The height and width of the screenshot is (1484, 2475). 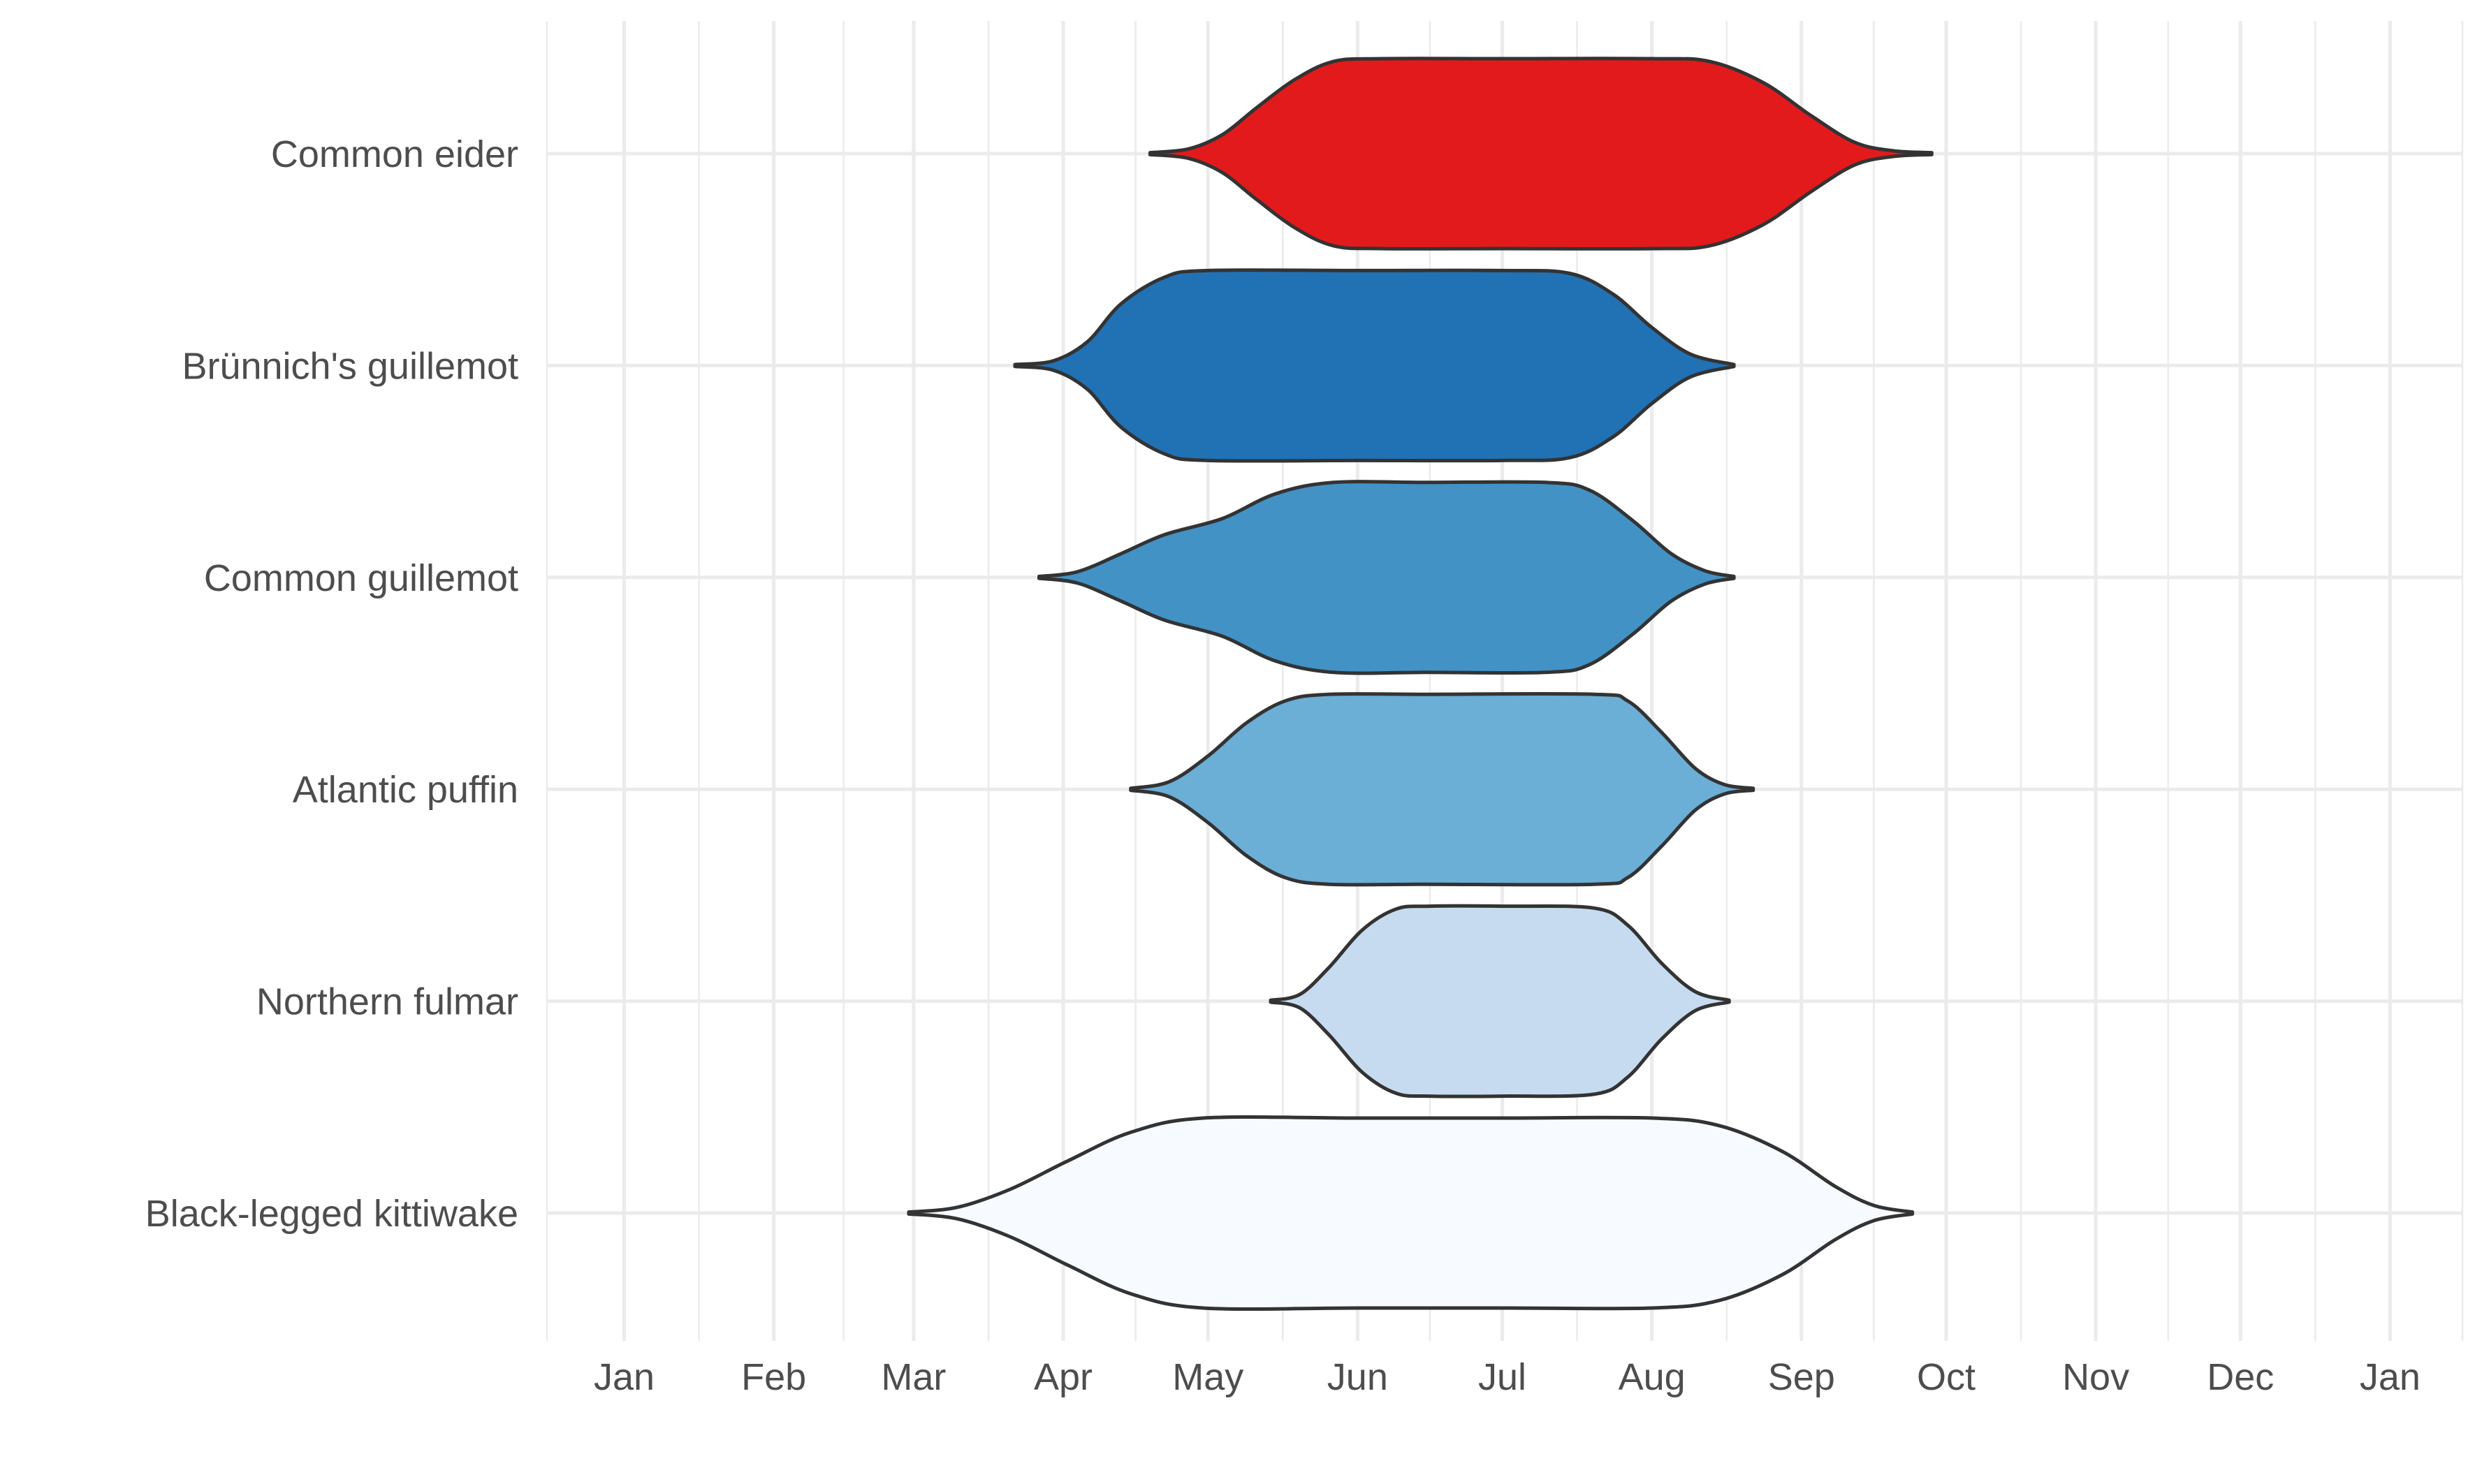 What do you see at coordinates (387, 1002) in the screenshot?
I see `y-tick-label: Northern fulmar` at bounding box center [387, 1002].